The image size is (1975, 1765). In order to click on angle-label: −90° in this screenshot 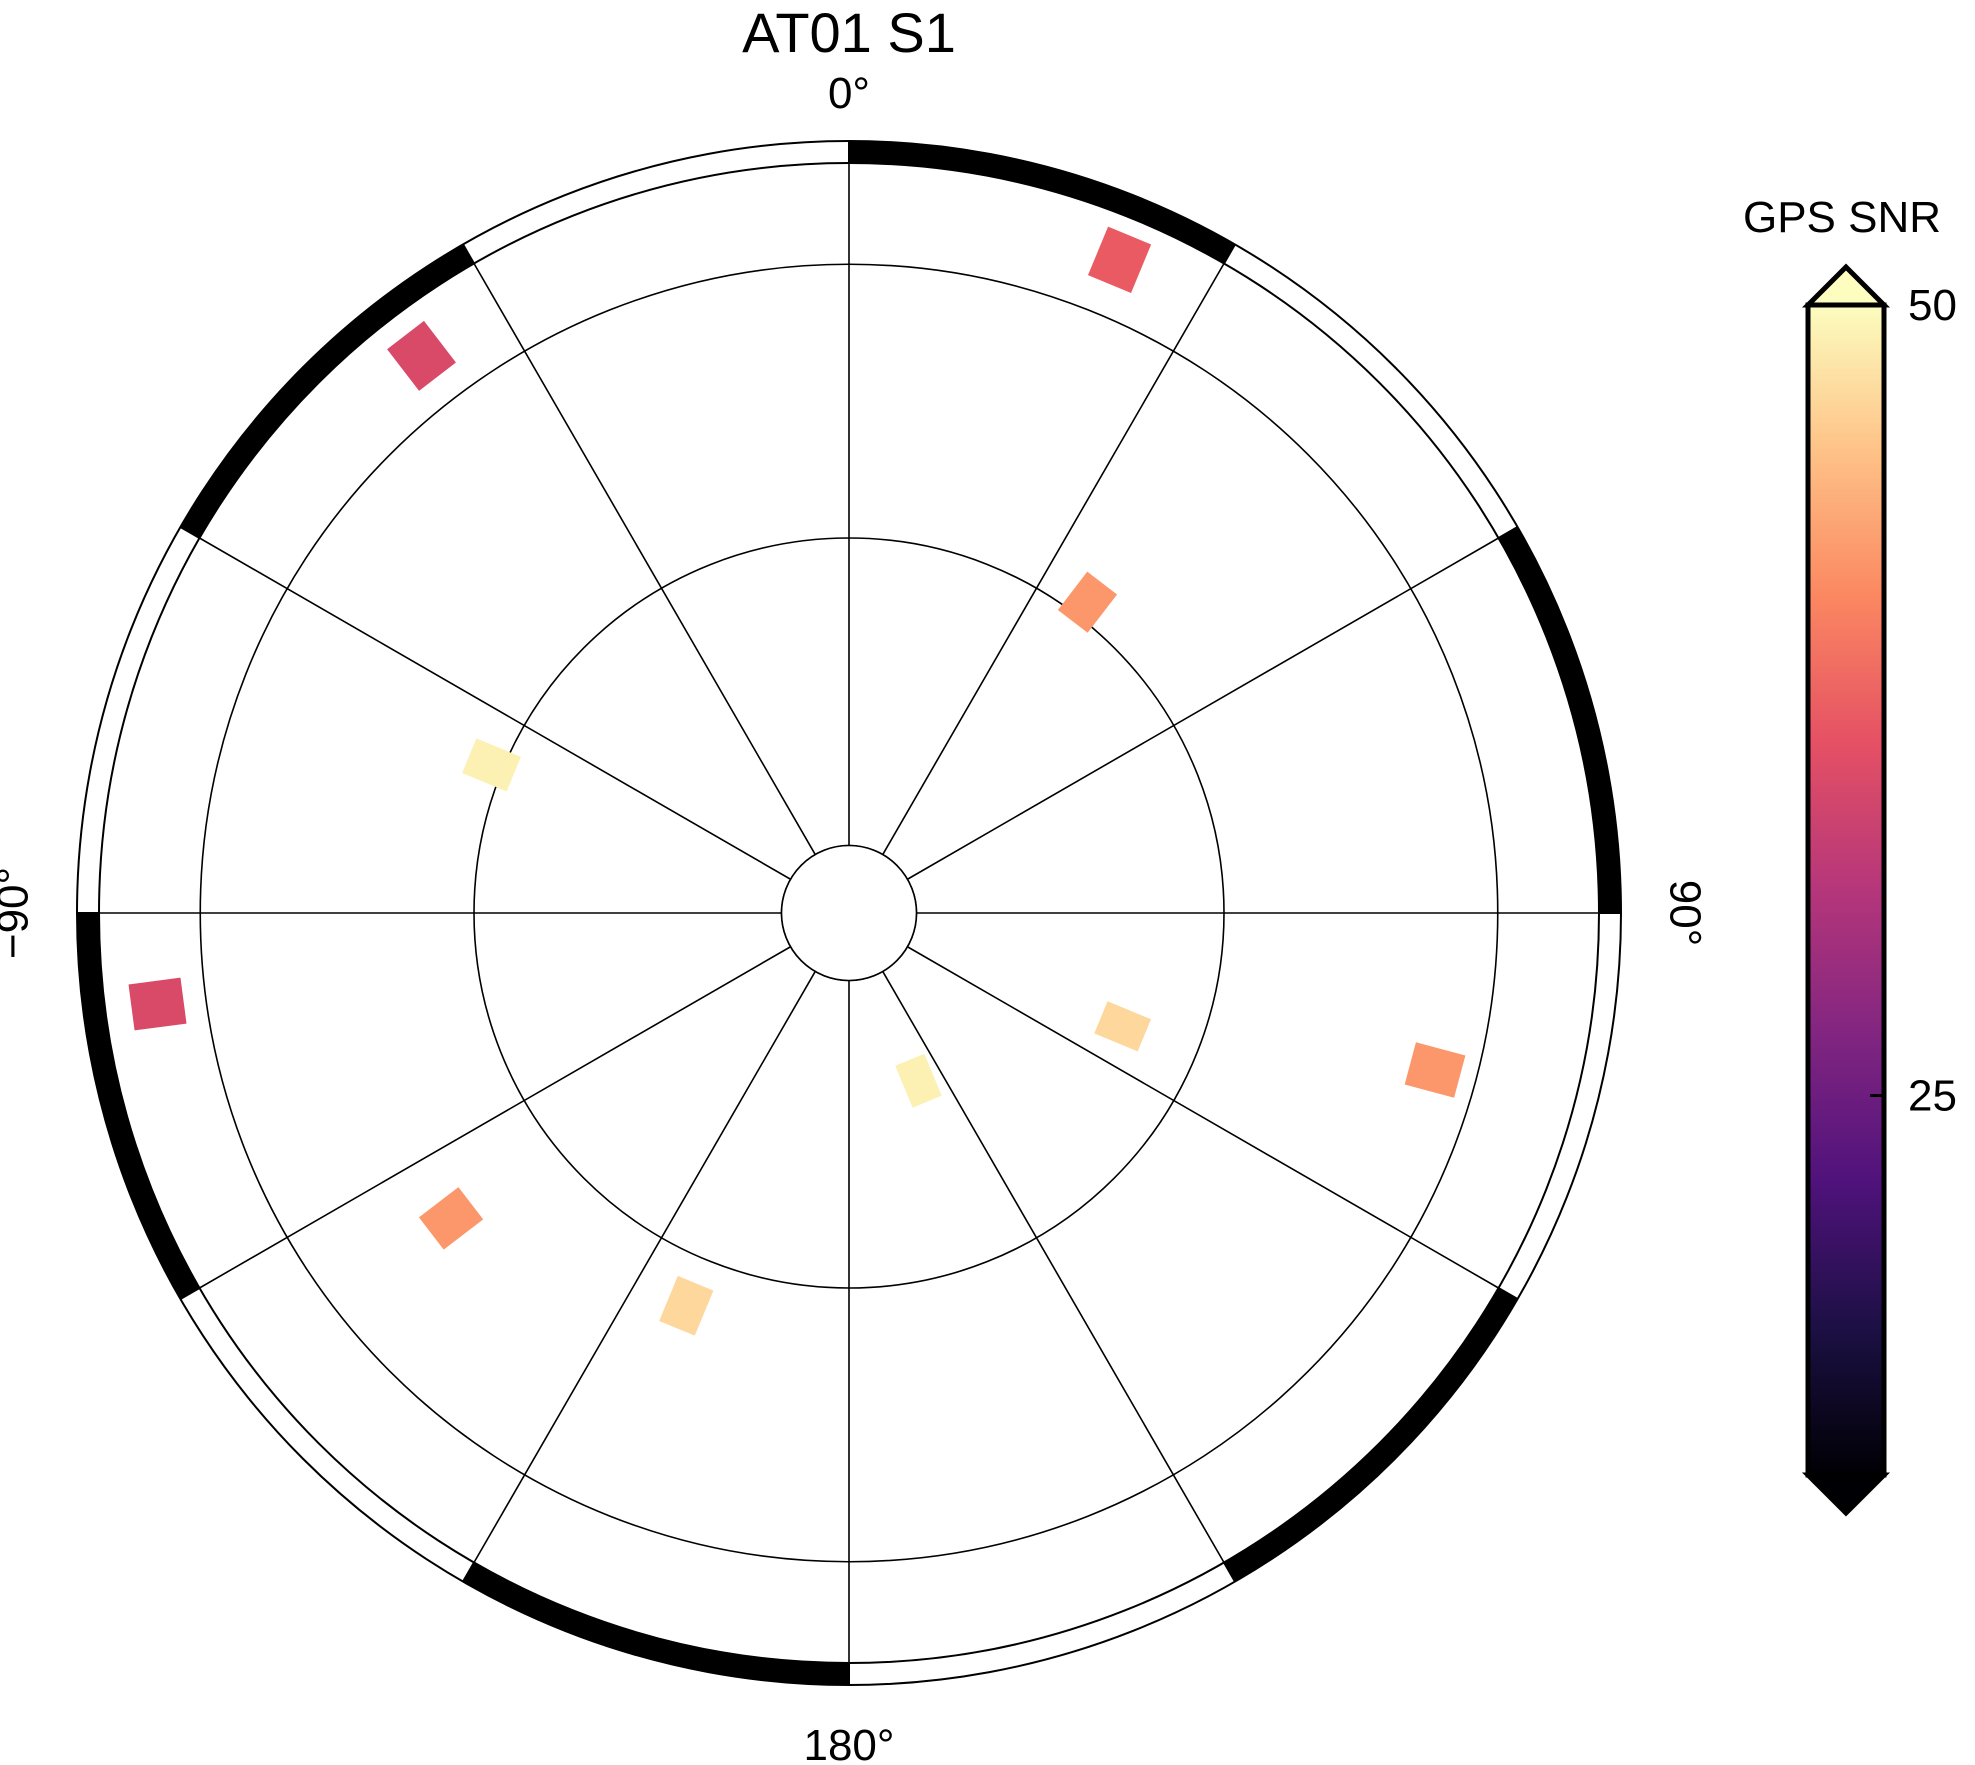, I will do `click(19, 913)`.